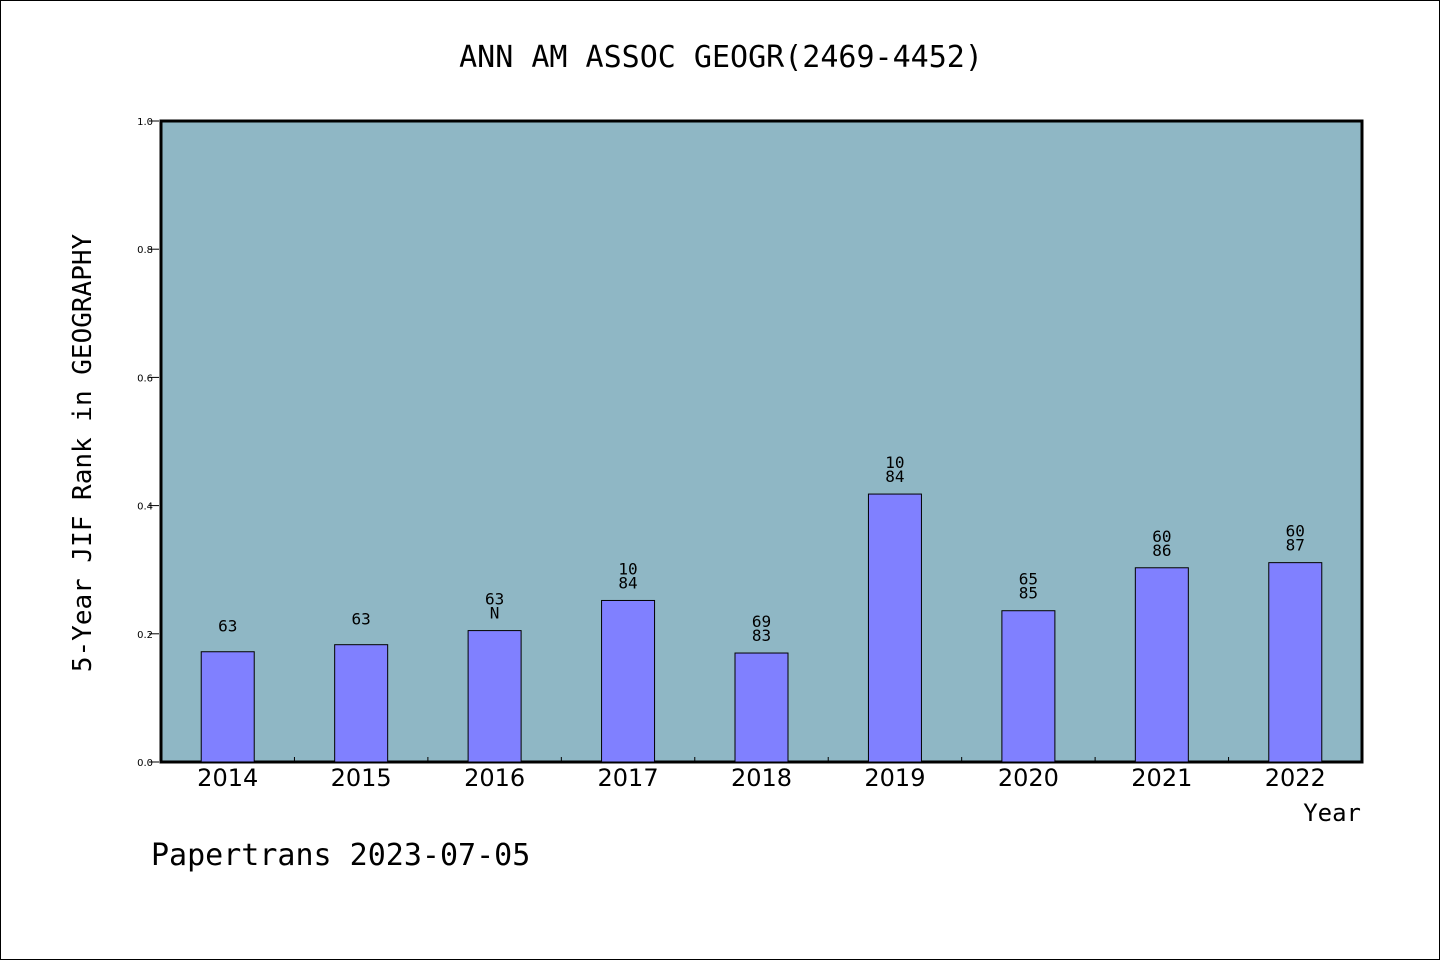  What do you see at coordinates (1161, 550) in the screenshot?
I see `bar-data-label: 86` at bounding box center [1161, 550].